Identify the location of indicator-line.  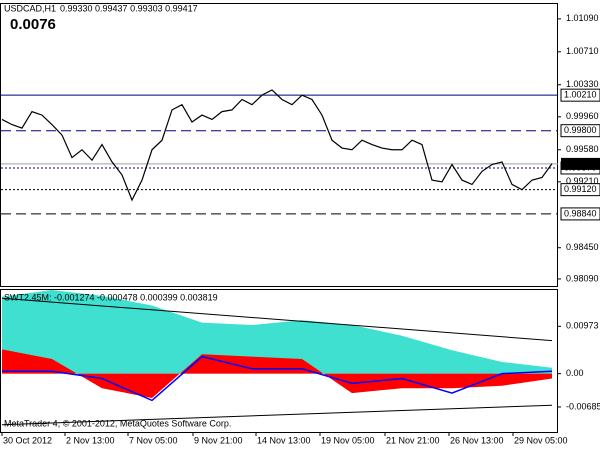
(277, 378).